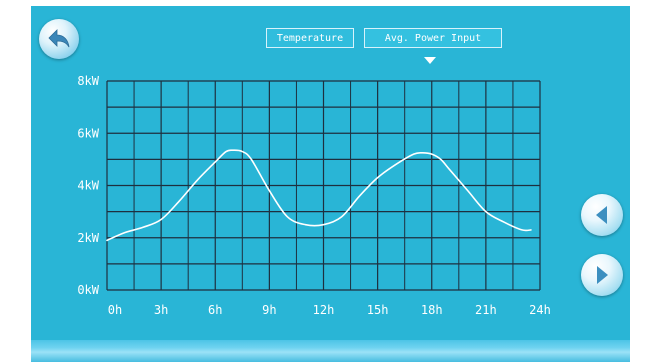  What do you see at coordinates (378, 310) in the screenshot?
I see `x-tick-label: 15h` at bounding box center [378, 310].